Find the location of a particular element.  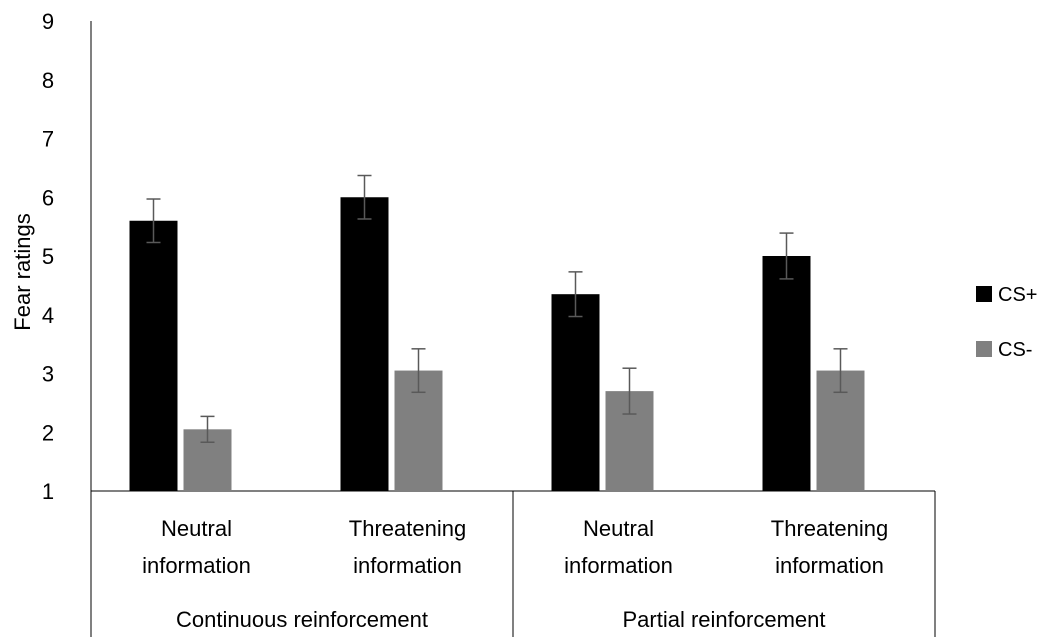

group-label: Continuous reinforcement is located at coordinates (302, 619).